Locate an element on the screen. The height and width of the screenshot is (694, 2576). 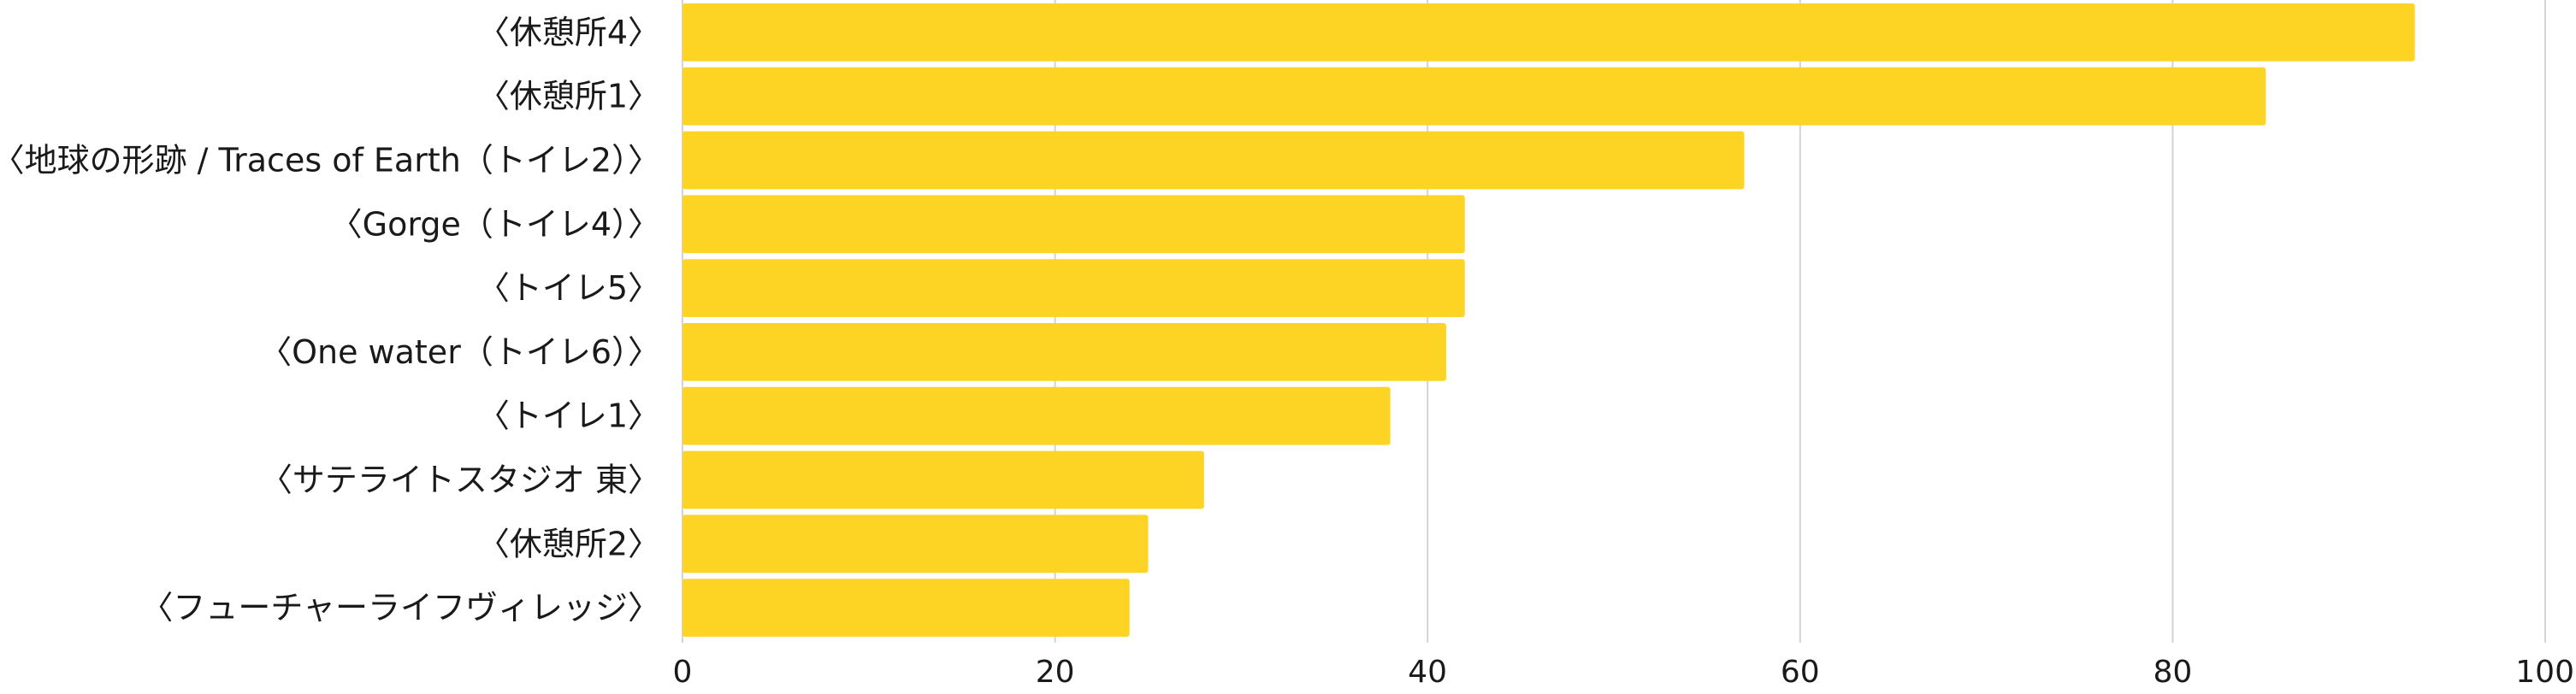
x-tick-label: 100 is located at coordinates (2544, 673).